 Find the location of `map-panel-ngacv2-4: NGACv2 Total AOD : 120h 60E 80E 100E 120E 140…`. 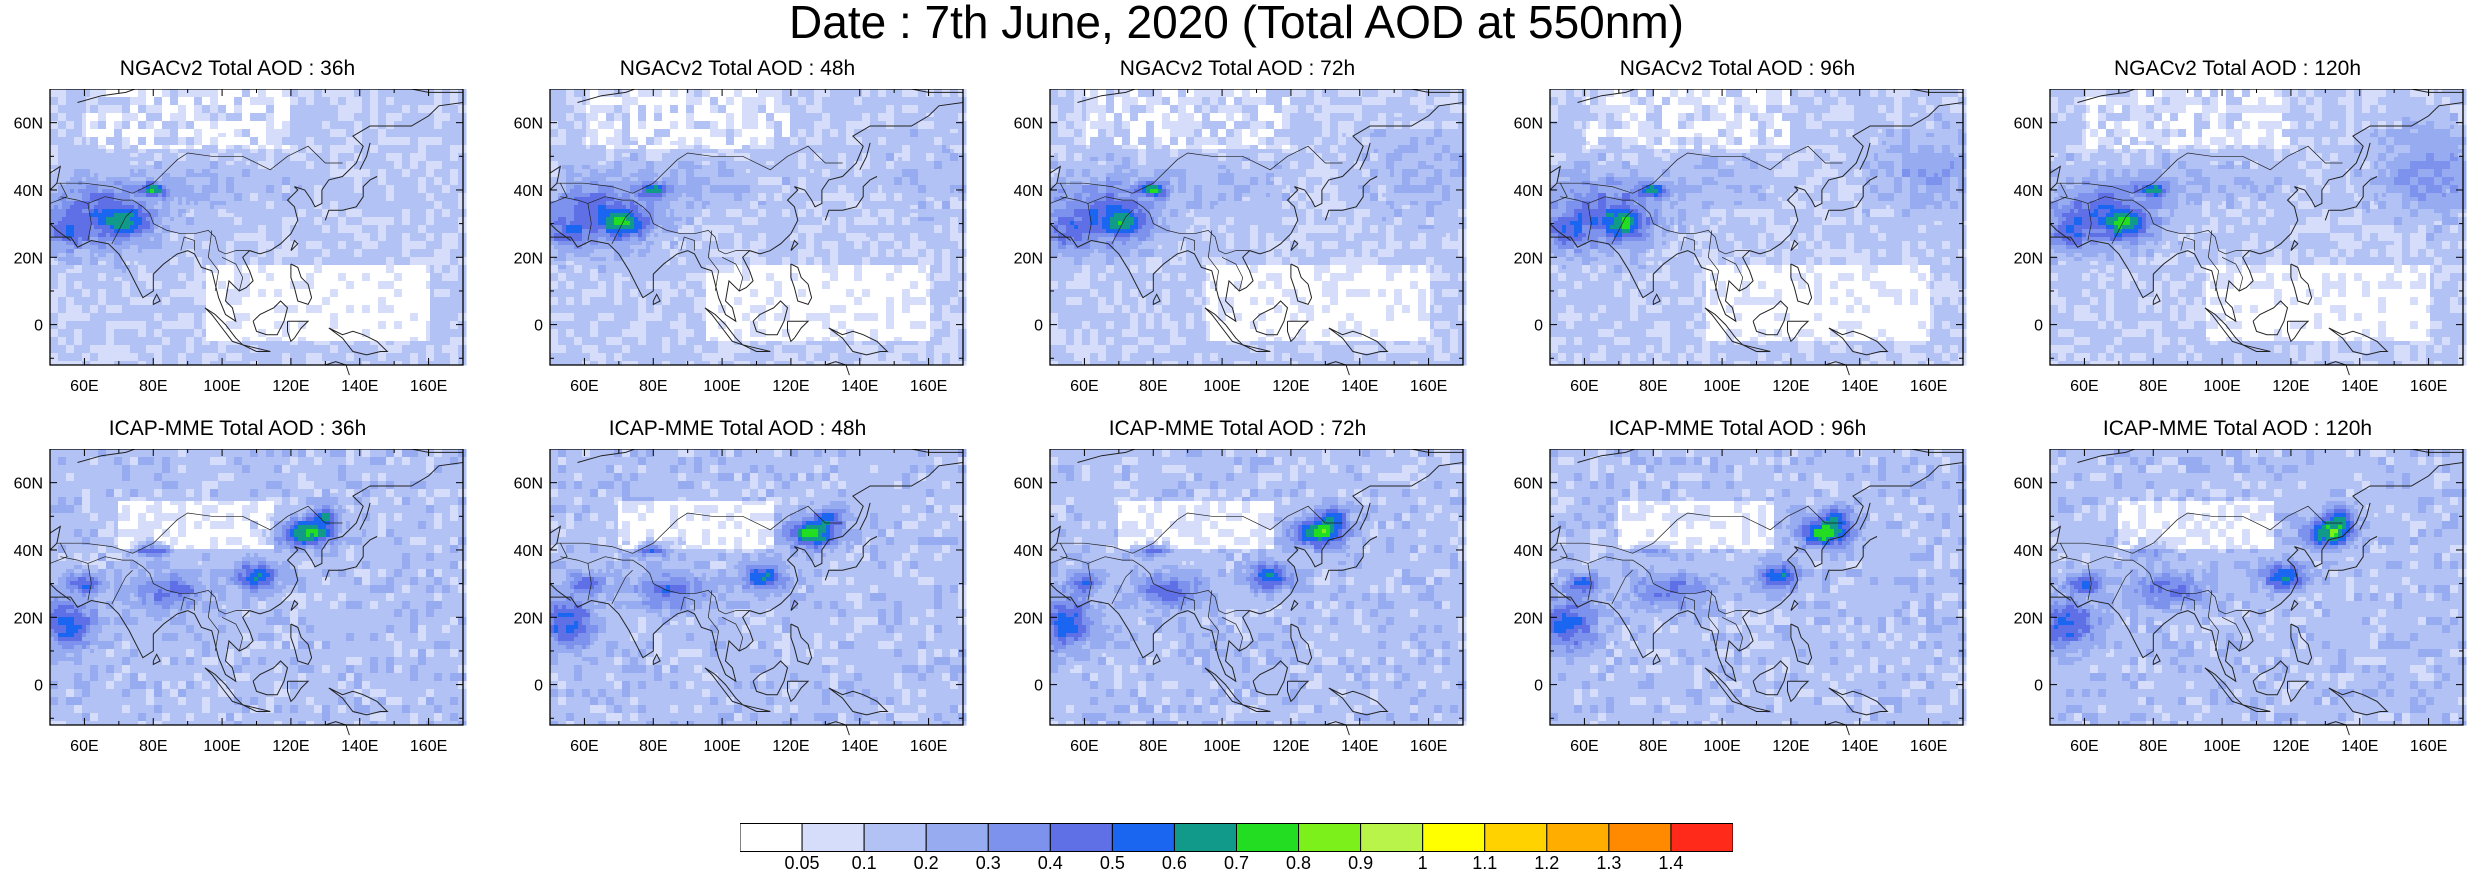

map-panel-ngacv2-4: NGACv2 Total AOD : 120h 60E 80E 100E 120E 140… is located at coordinates (2239, 222).